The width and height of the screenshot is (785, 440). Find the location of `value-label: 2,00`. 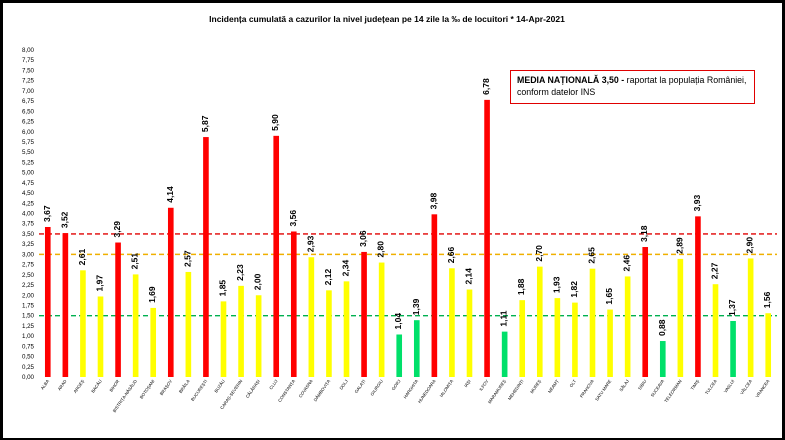

value-label: 2,00 is located at coordinates (258, 281).